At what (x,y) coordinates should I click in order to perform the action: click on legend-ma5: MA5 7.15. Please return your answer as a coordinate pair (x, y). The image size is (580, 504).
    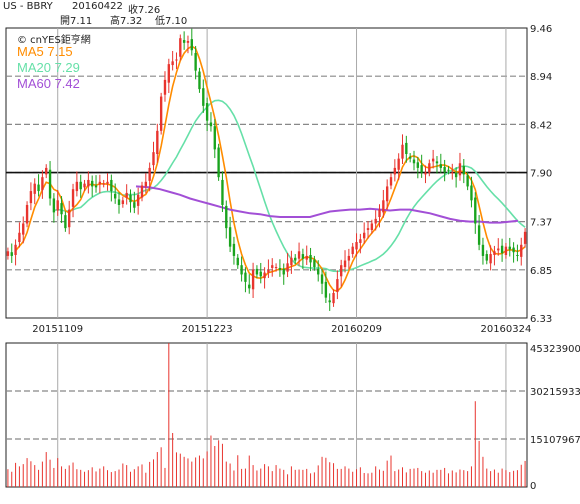
    Looking at the image, I should click on (45, 51).